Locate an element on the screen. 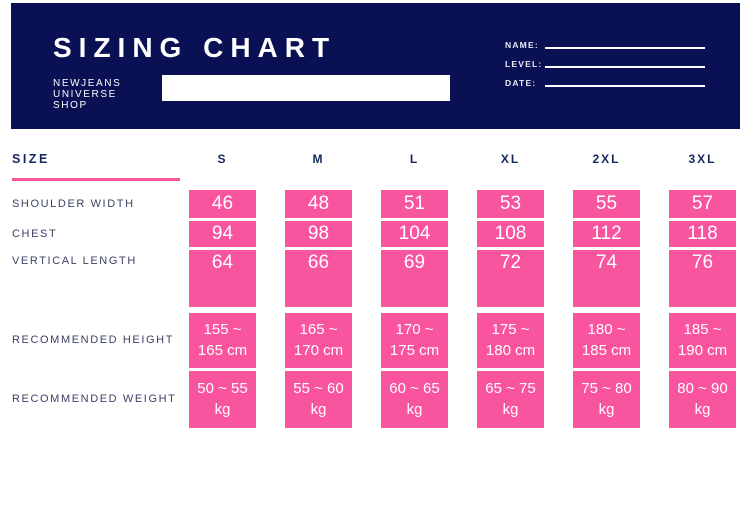 The image size is (750, 514). size-cell: 55 is located at coordinates (606, 203).